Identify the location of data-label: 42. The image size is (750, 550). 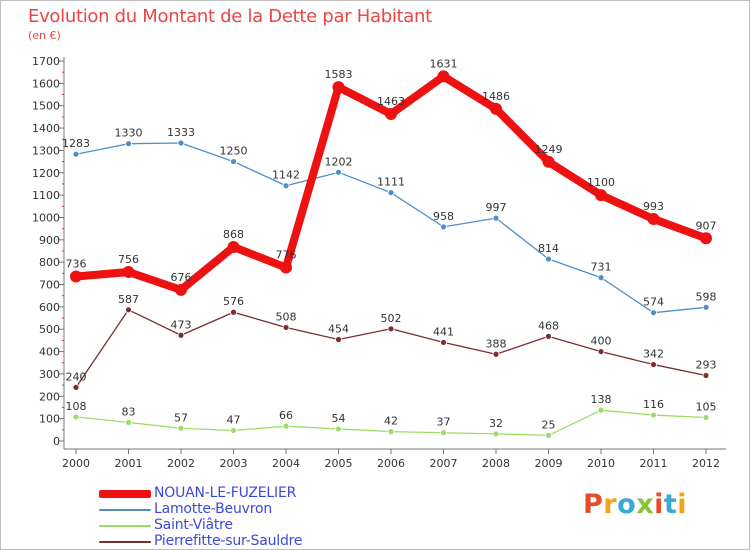
(391, 421).